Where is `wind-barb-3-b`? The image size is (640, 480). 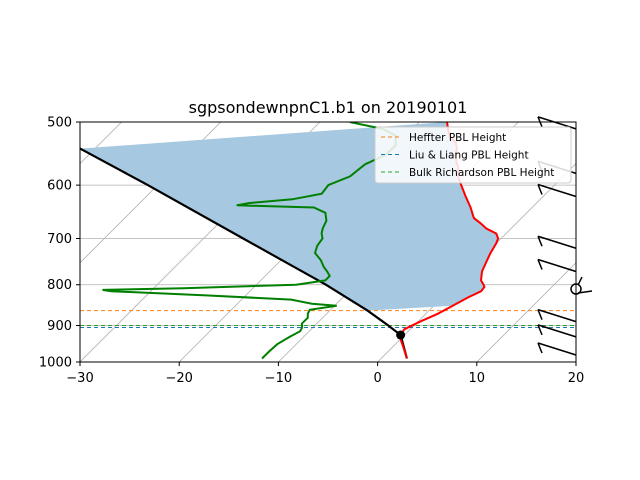 wind-barb-3-b is located at coordinates (585, 292).